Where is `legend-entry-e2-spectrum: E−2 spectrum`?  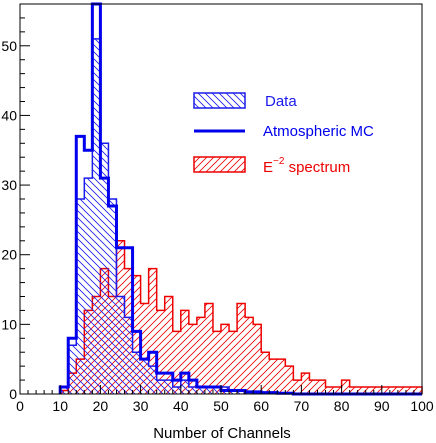 legend-entry-e2-spectrum: E−2 spectrum is located at coordinates (271, 166).